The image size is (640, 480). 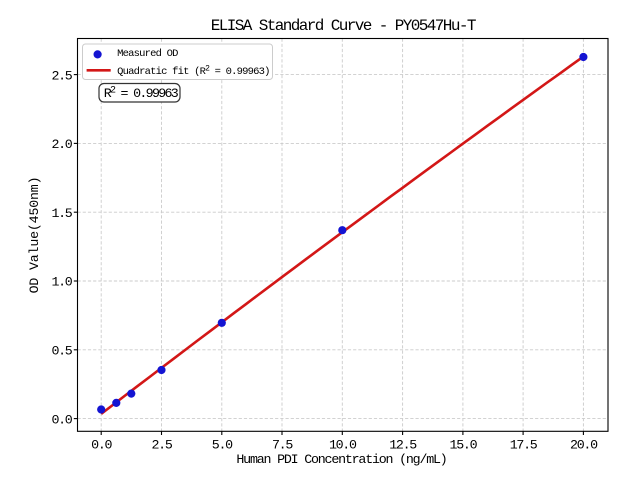 What do you see at coordinates (584, 445) in the screenshot?
I see `svg-text: 20.0` at bounding box center [584, 445].